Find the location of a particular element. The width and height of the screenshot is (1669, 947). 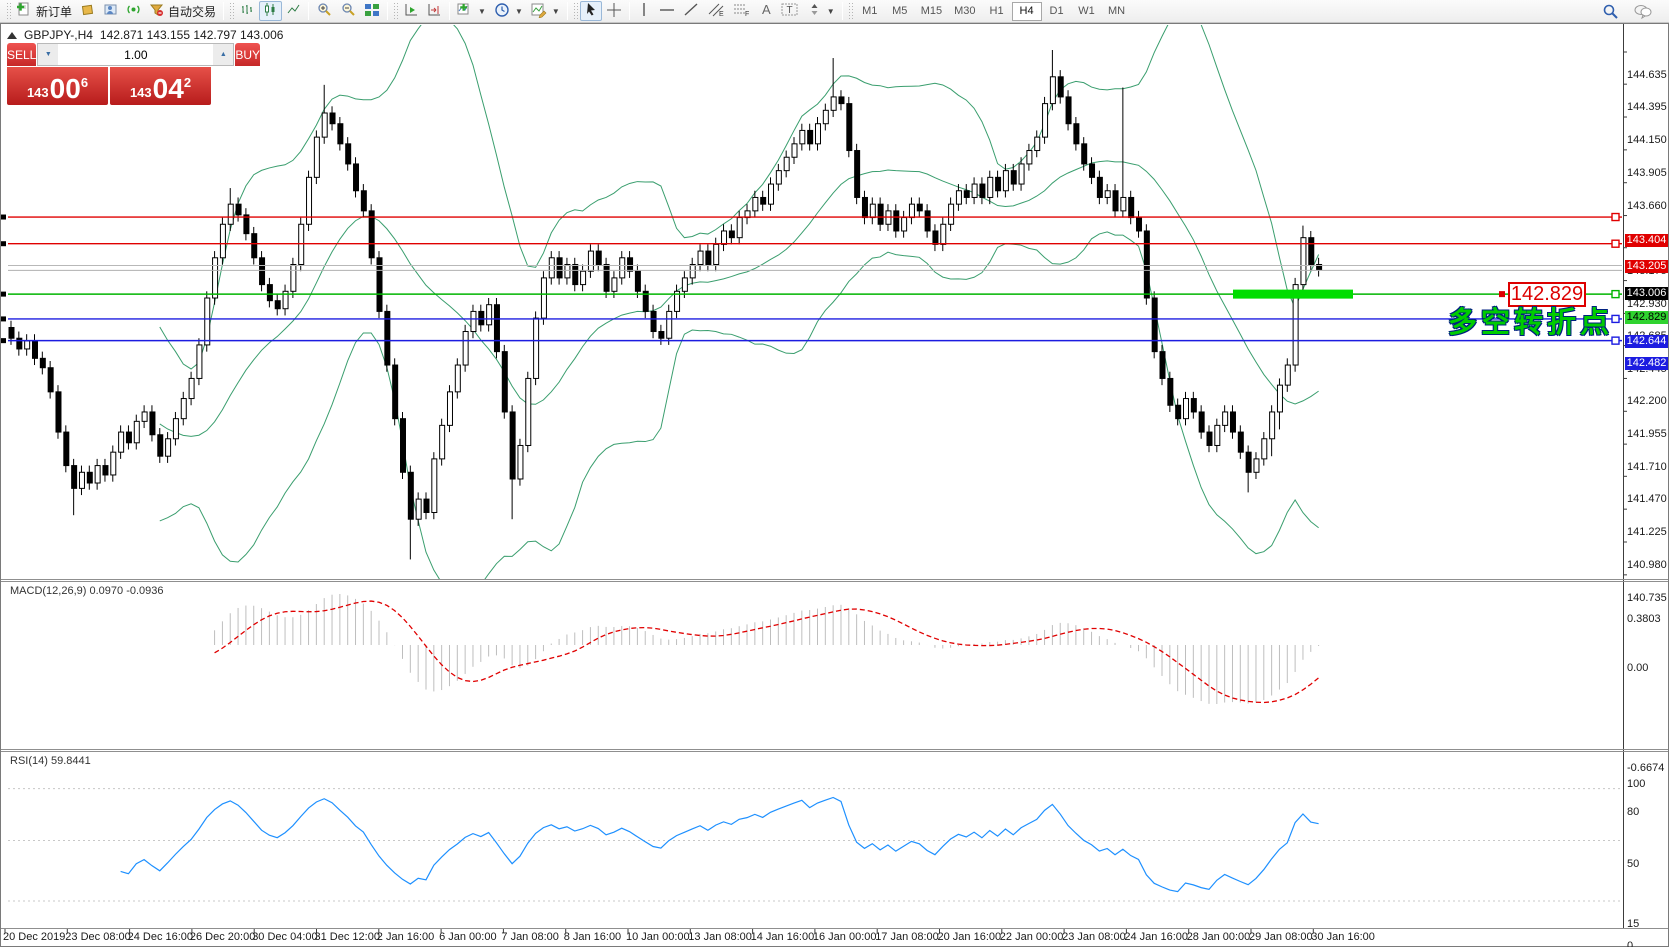

zoom-out-button is located at coordinates (348, 11).